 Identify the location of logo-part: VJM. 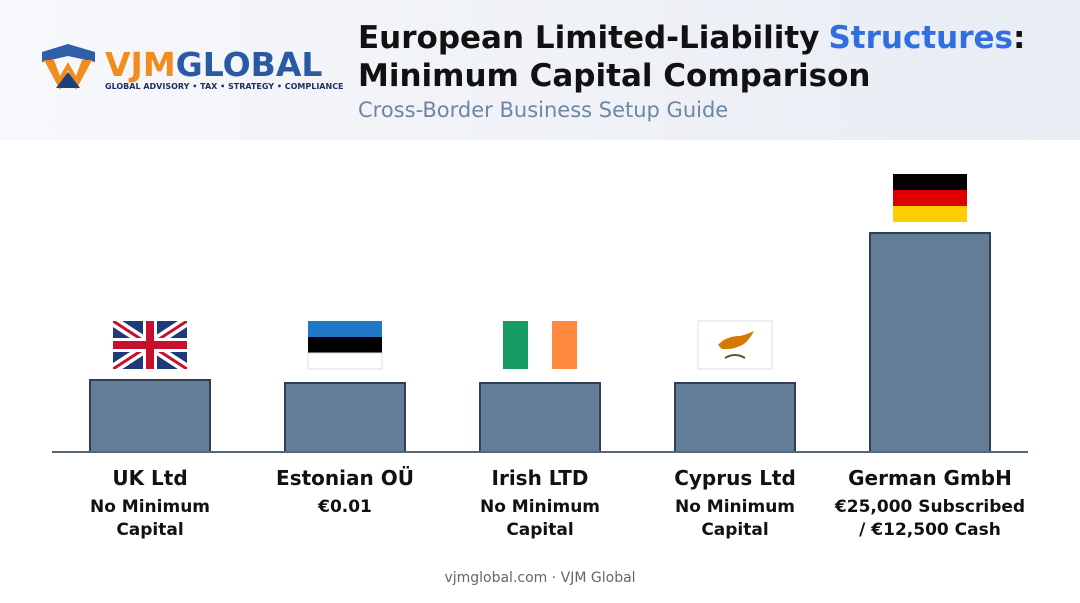
(140, 64).